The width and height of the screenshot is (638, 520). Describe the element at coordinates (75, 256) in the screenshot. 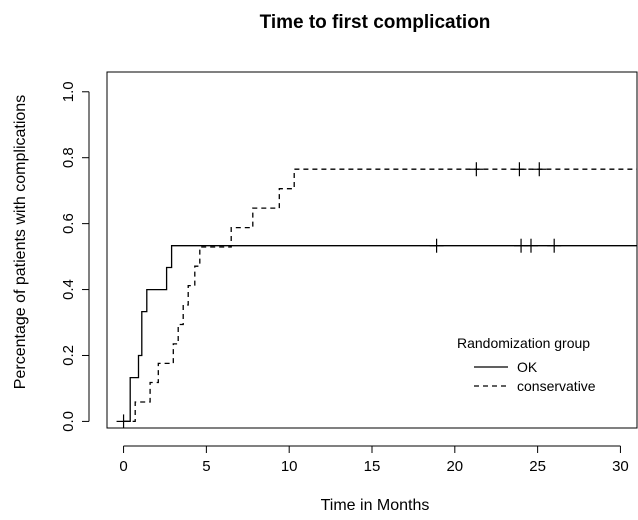

I see `y-axis: 0.0 0.2 0.4 0.6 0.8 1.0` at that location.